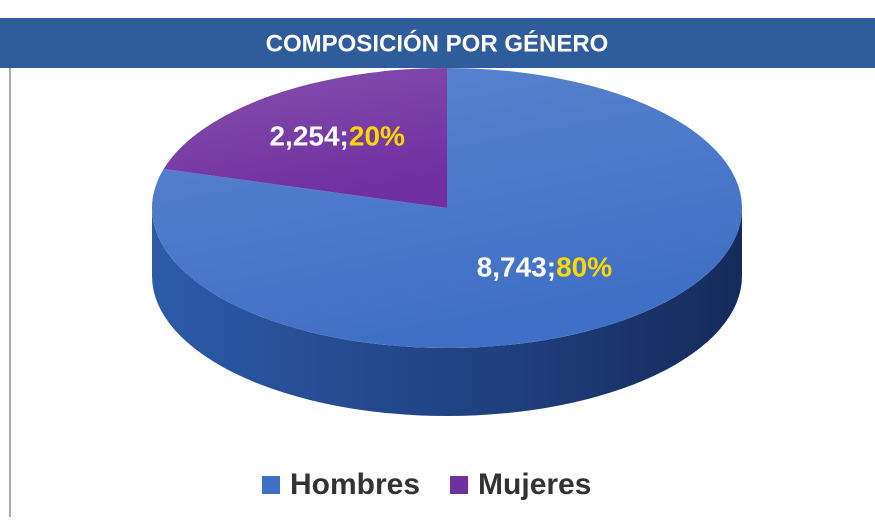  I want to click on chart-title: COMPOSICIÓN POR GÉNERO, so click(437, 43).